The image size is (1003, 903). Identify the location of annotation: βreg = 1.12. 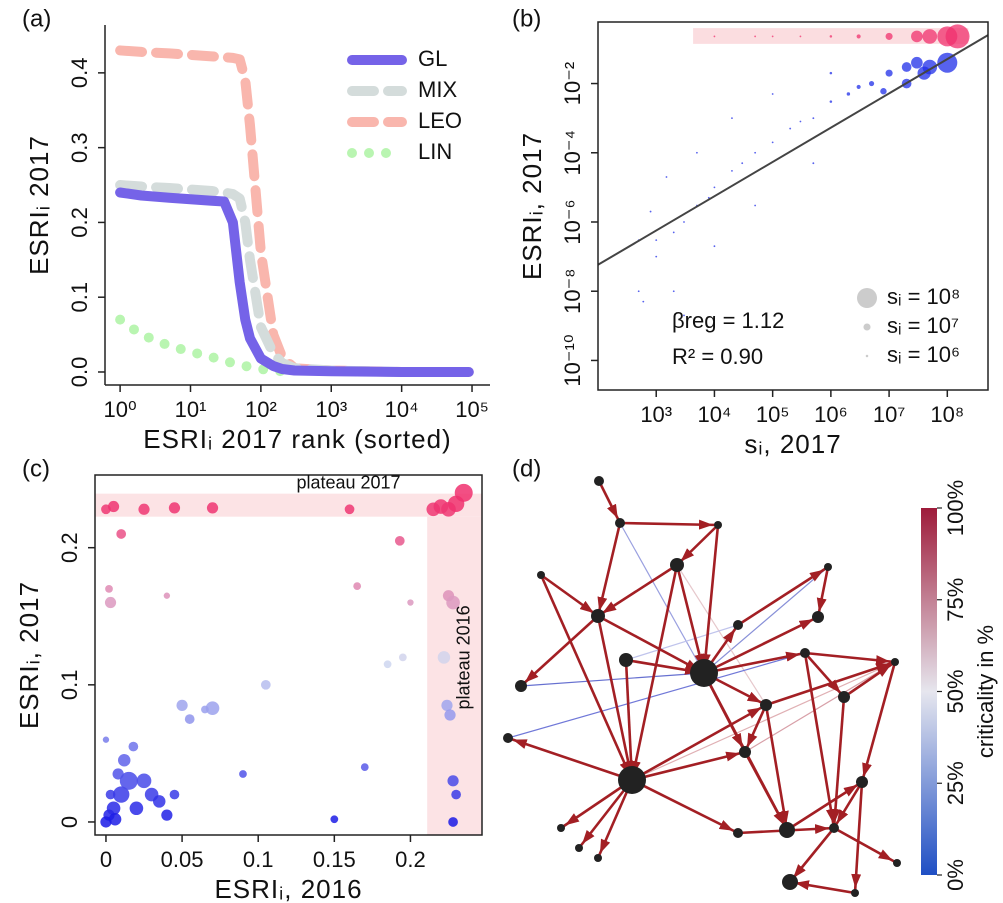
(728, 320).